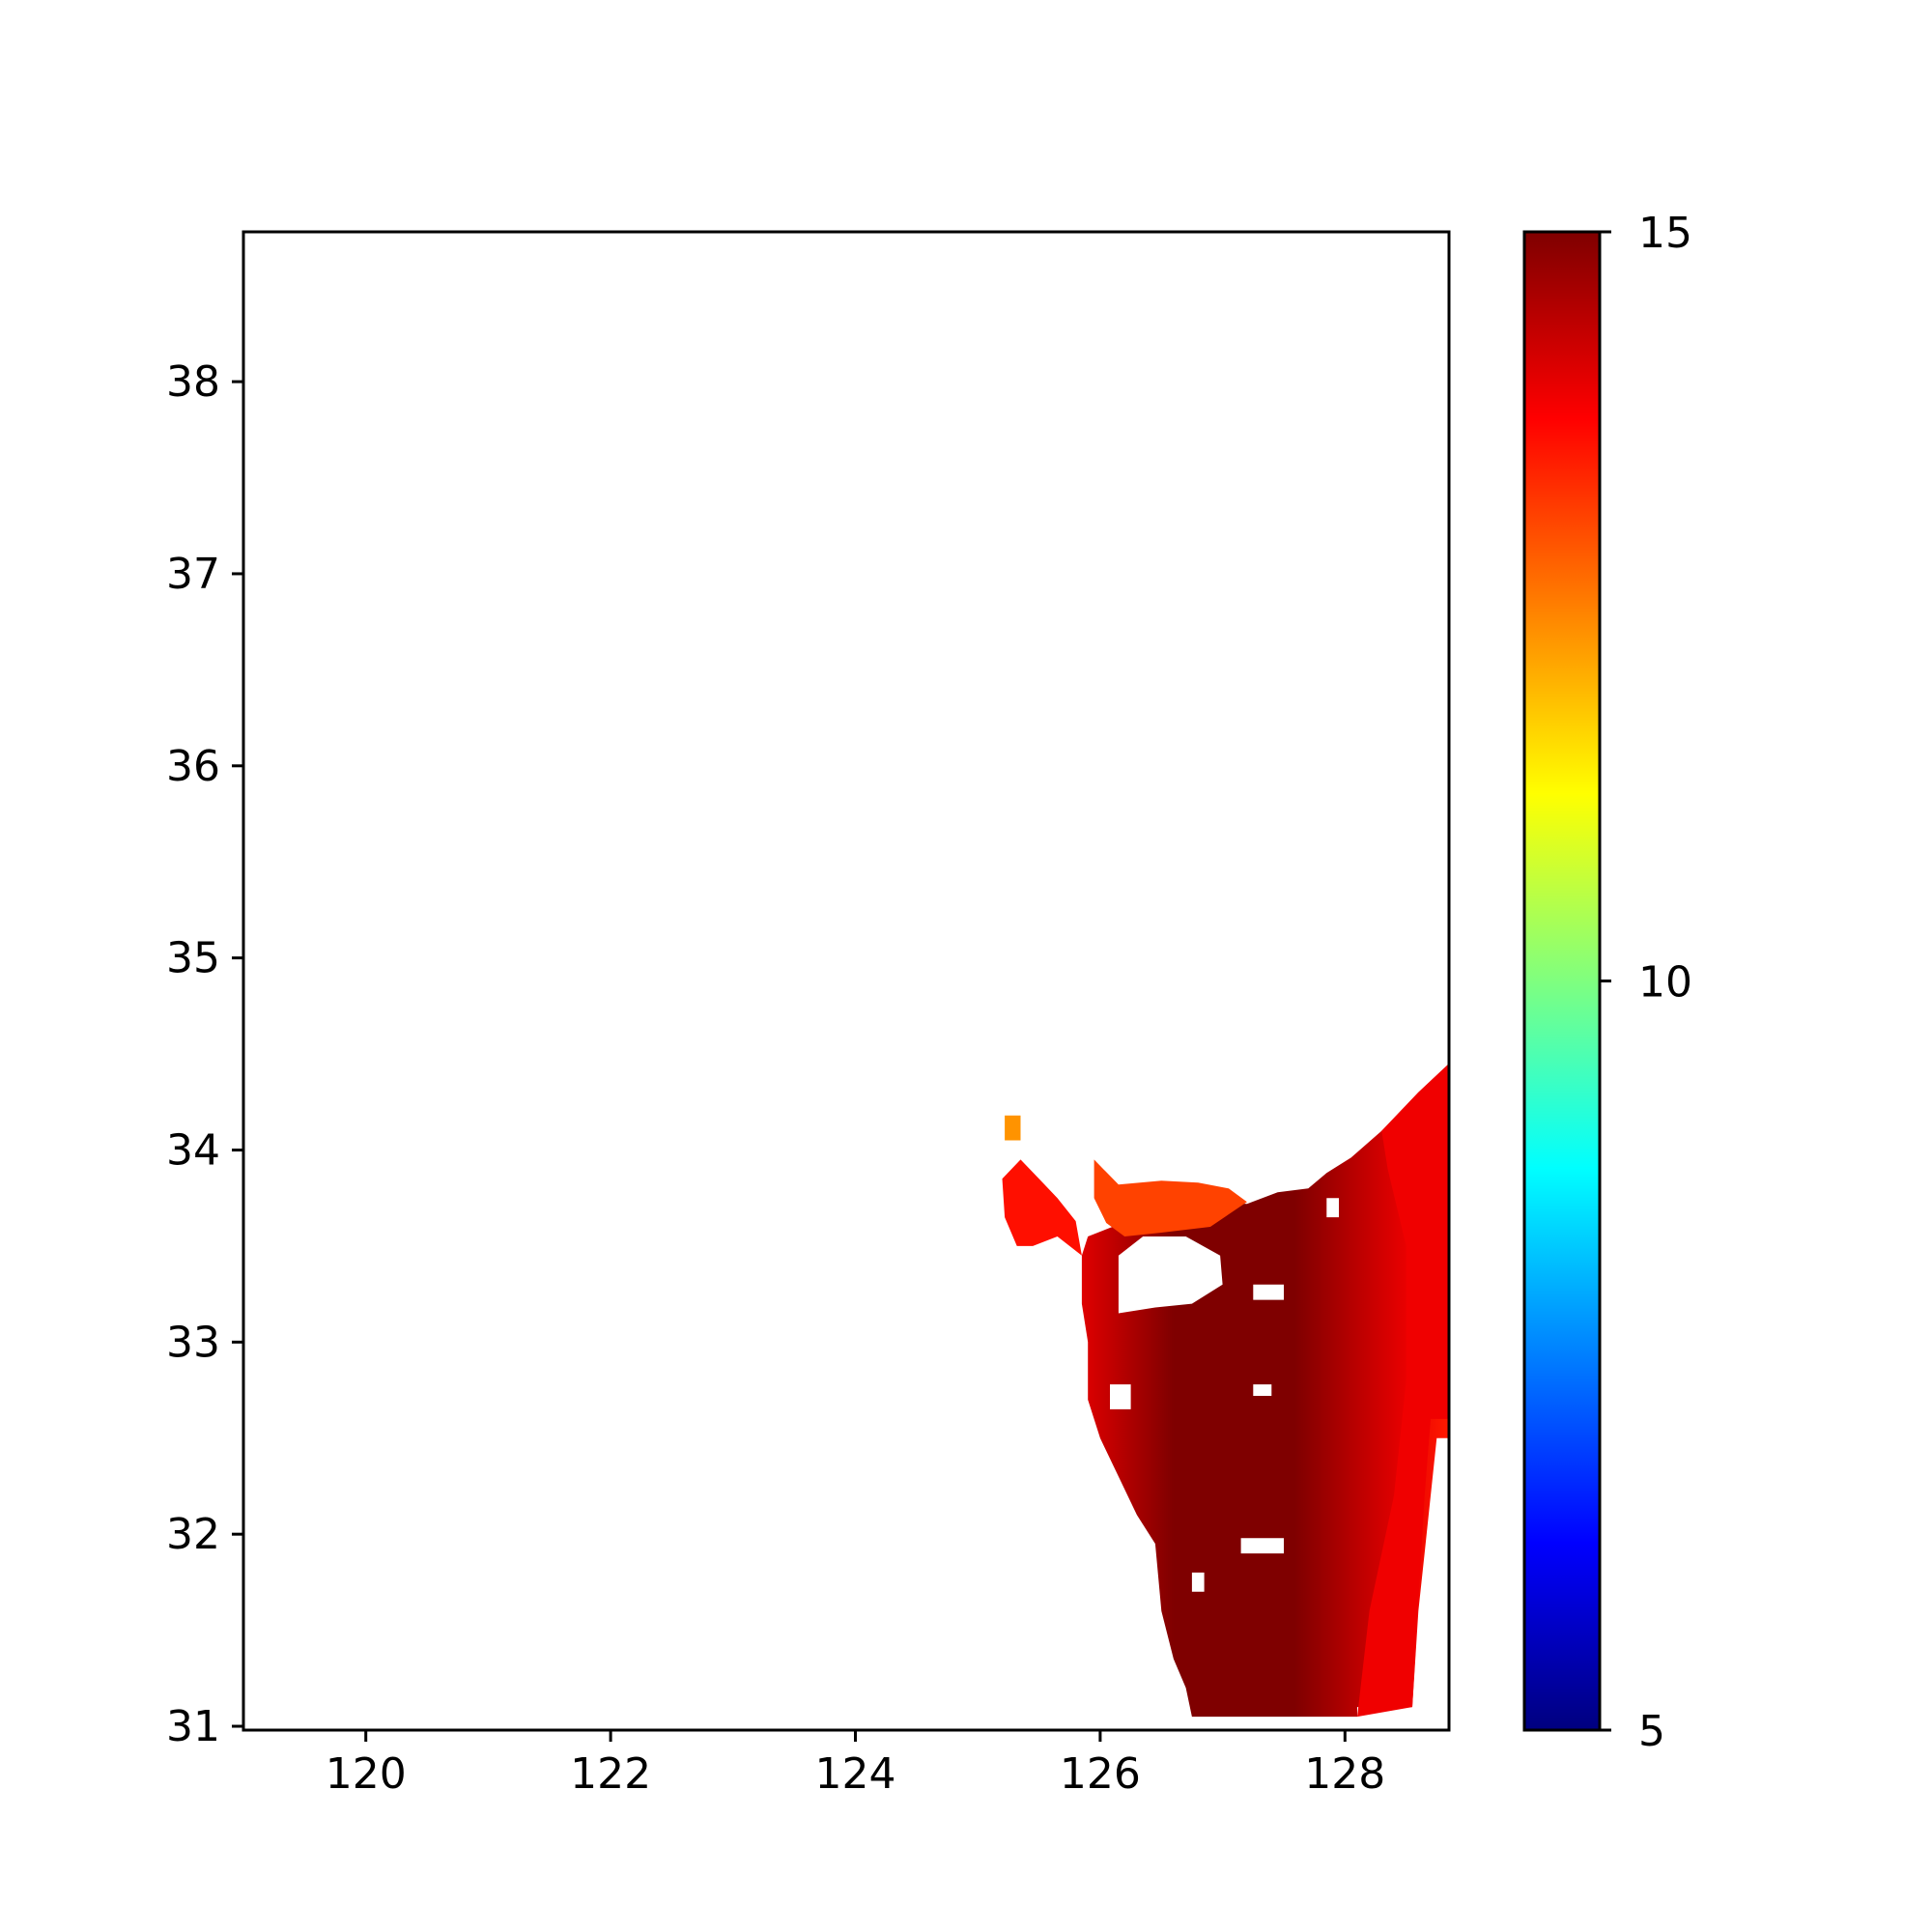 This screenshot has height=1932, width=1932. What do you see at coordinates (193, 1150) in the screenshot?
I see `y-tick-label: 34` at bounding box center [193, 1150].